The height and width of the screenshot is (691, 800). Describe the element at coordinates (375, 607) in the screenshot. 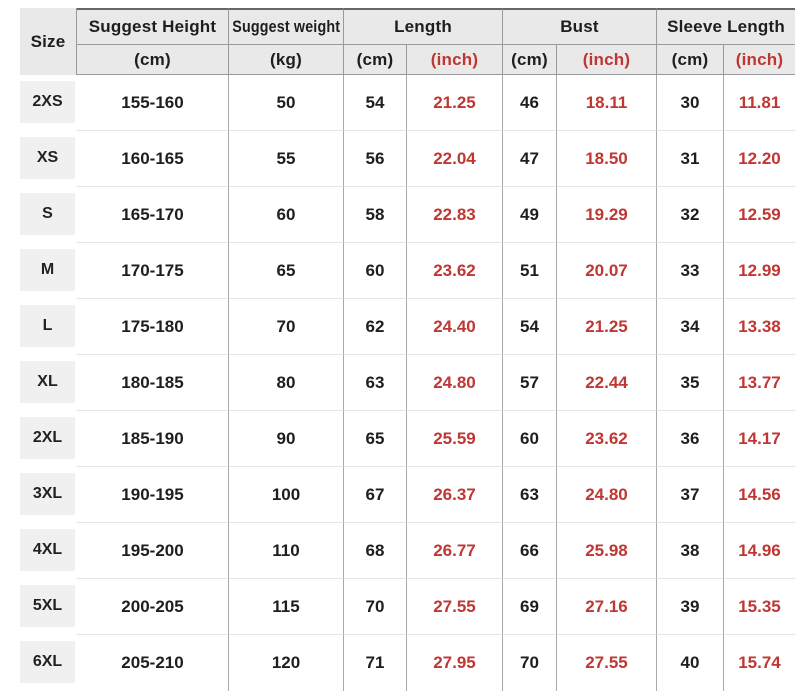

I see `cell-length-cm: 70` at that location.